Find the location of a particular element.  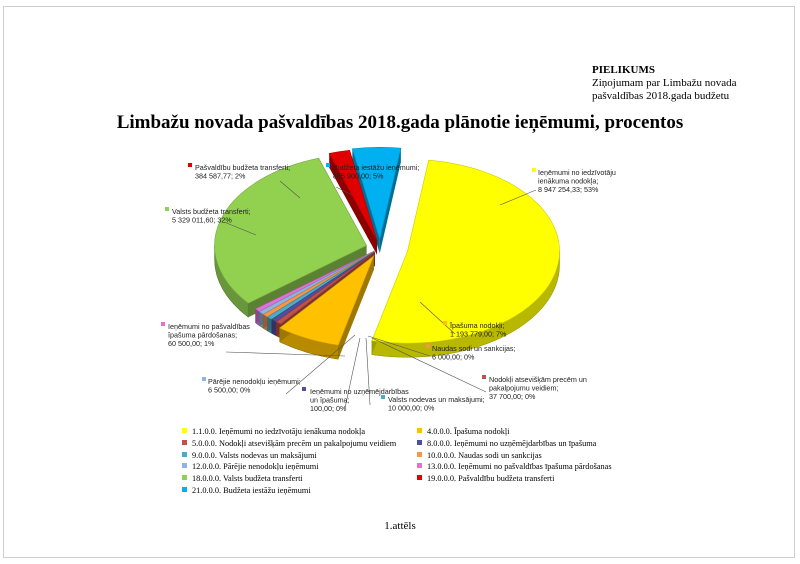

legend-label: 21.0.0.0. Budžeta iestāžu ieņēmumi is located at coordinates (251, 490).